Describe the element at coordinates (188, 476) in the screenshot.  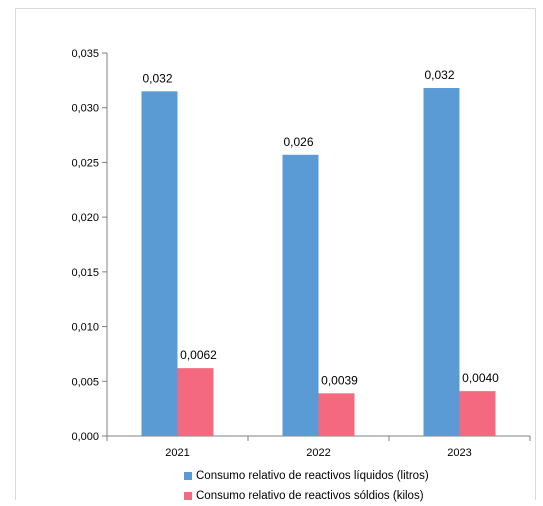
I see `legend-swatch-liquidos` at that location.